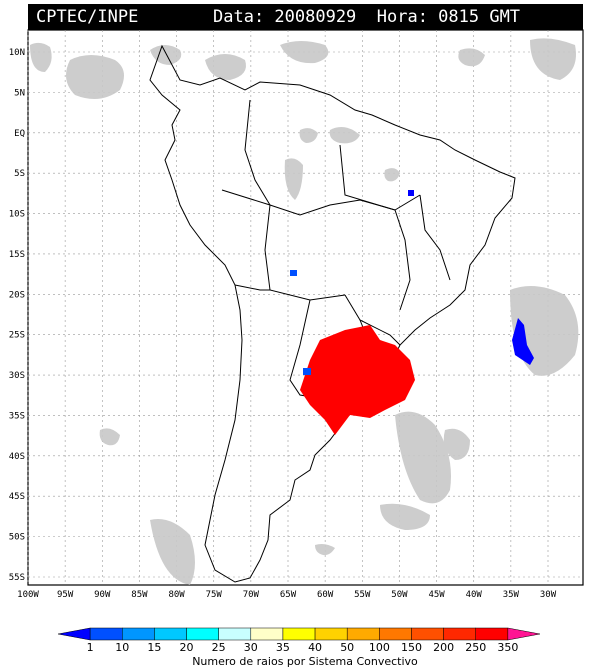  I want to click on lat-label: 20S, so click(17, 295).